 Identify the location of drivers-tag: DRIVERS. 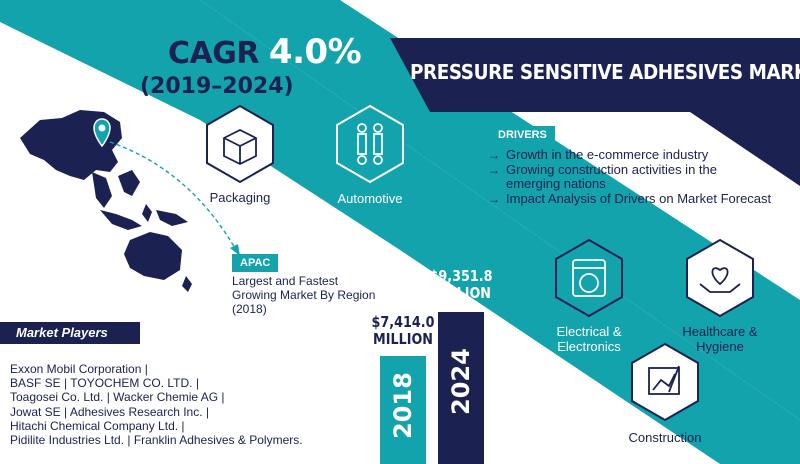
(522, 135).